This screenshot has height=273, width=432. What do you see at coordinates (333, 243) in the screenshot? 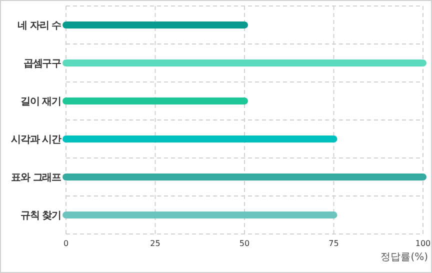
I see `x-tick-label: 75` at bounding box center [333, 243].